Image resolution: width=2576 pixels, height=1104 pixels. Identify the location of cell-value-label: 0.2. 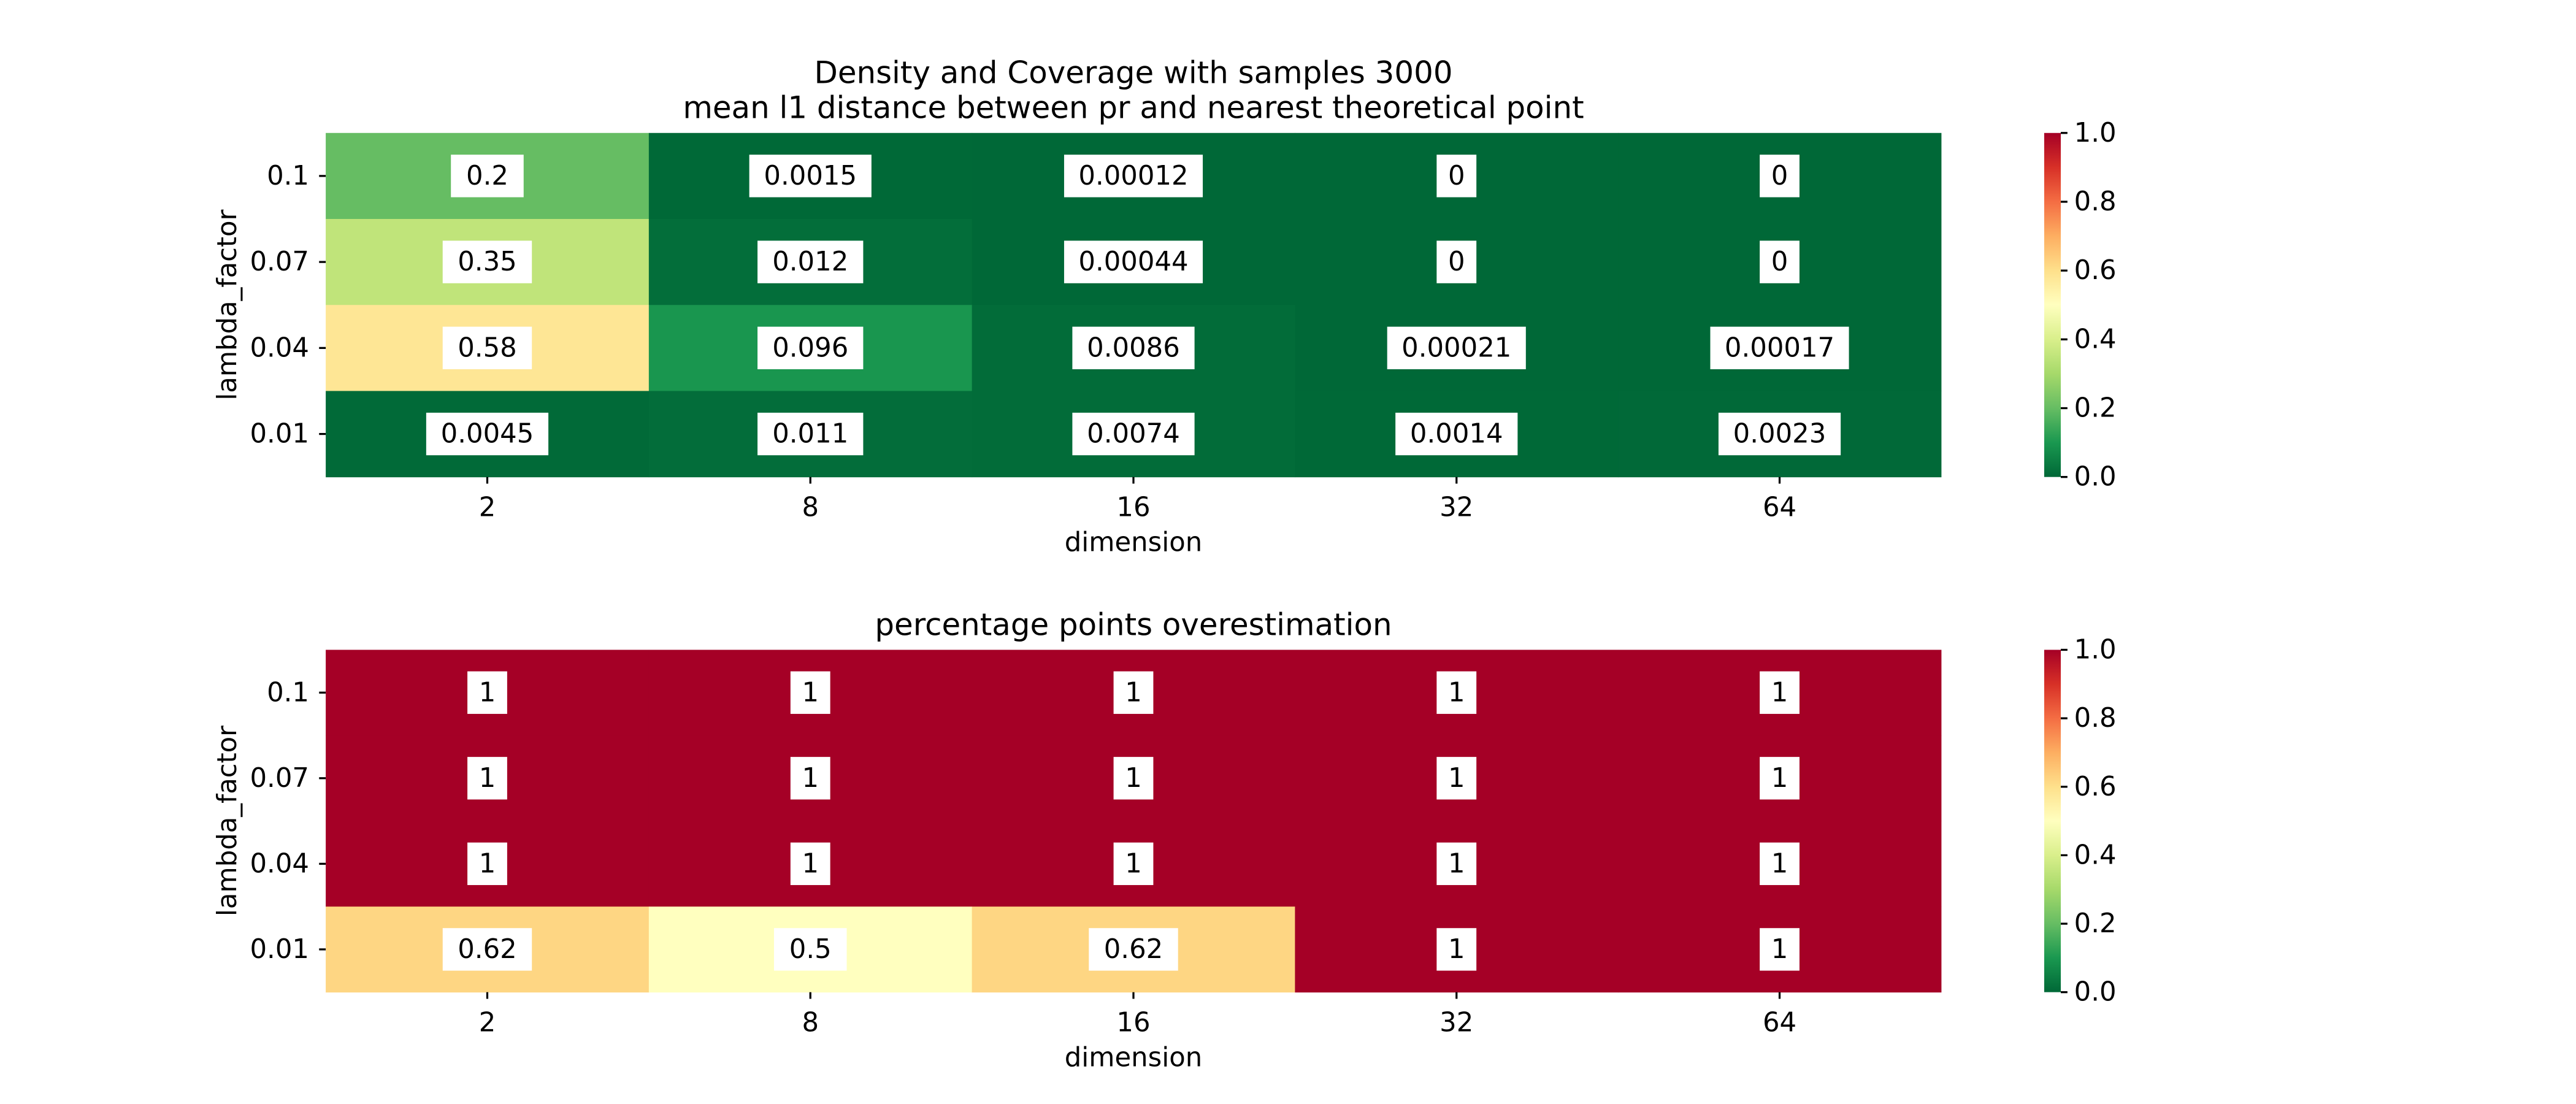
(487, 176).